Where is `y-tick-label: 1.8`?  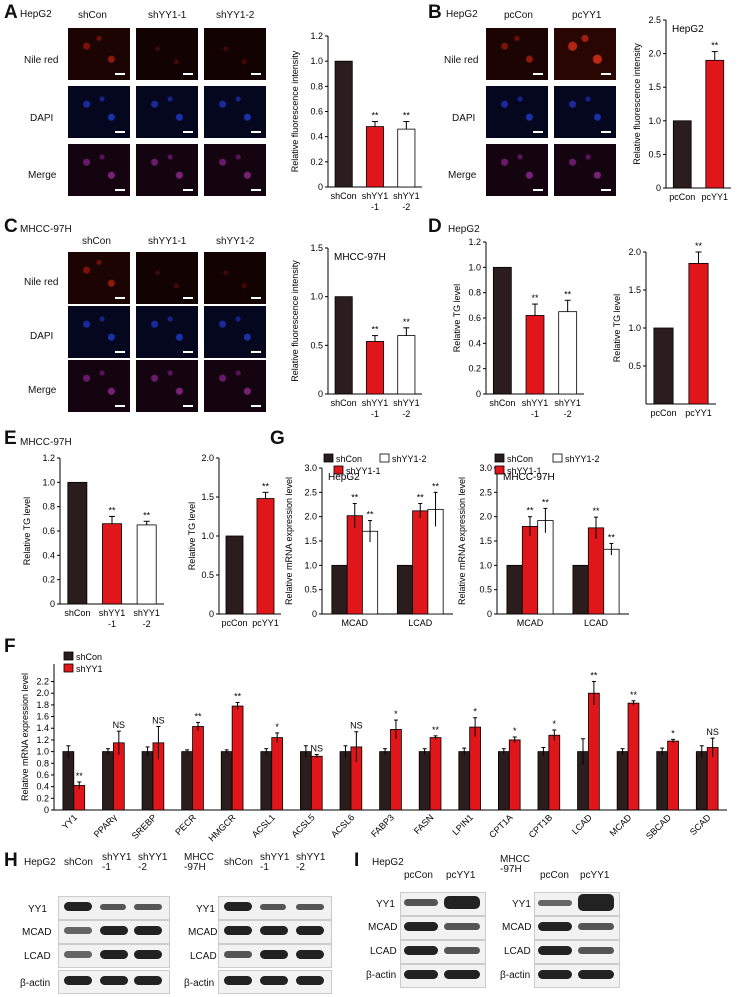 y-tick-label: 1.8 is located at coordinates (42, 705).